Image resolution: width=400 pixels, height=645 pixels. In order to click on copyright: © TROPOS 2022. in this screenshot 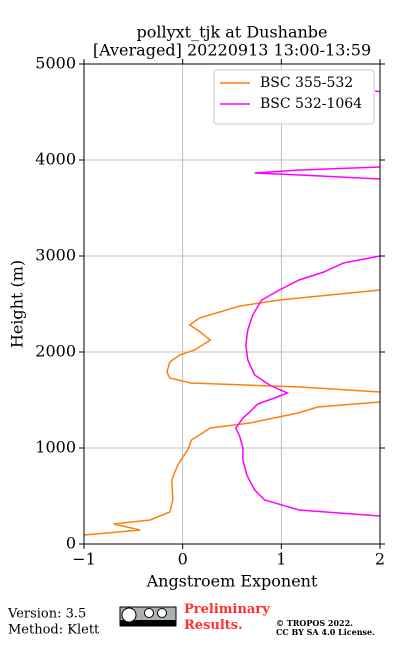, I will do `click(314, 623)`.